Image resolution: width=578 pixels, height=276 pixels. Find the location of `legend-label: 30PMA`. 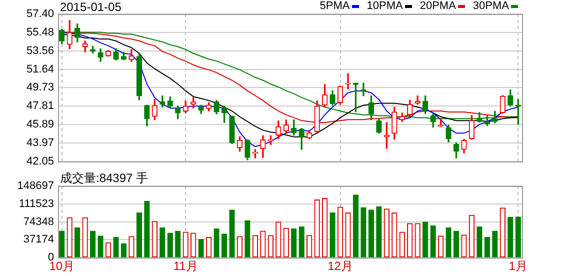

legend-label: 30PMA is located at coordinates (490, 6).